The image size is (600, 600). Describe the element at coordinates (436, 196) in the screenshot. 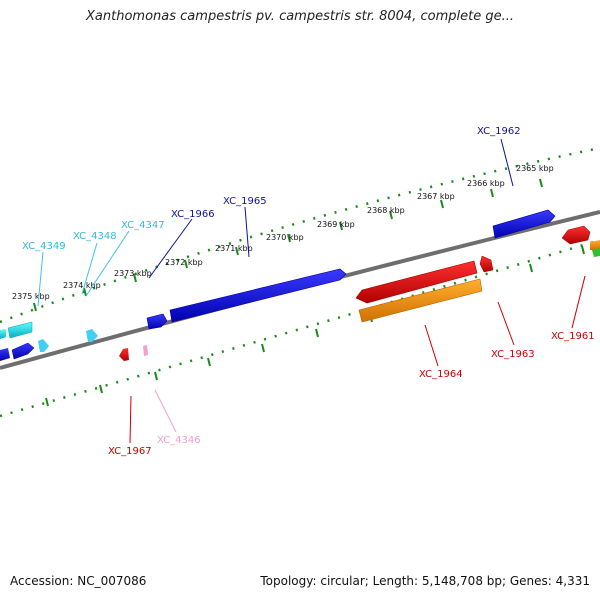

I see `tick-label-2367: 2367 kbp` at that location.